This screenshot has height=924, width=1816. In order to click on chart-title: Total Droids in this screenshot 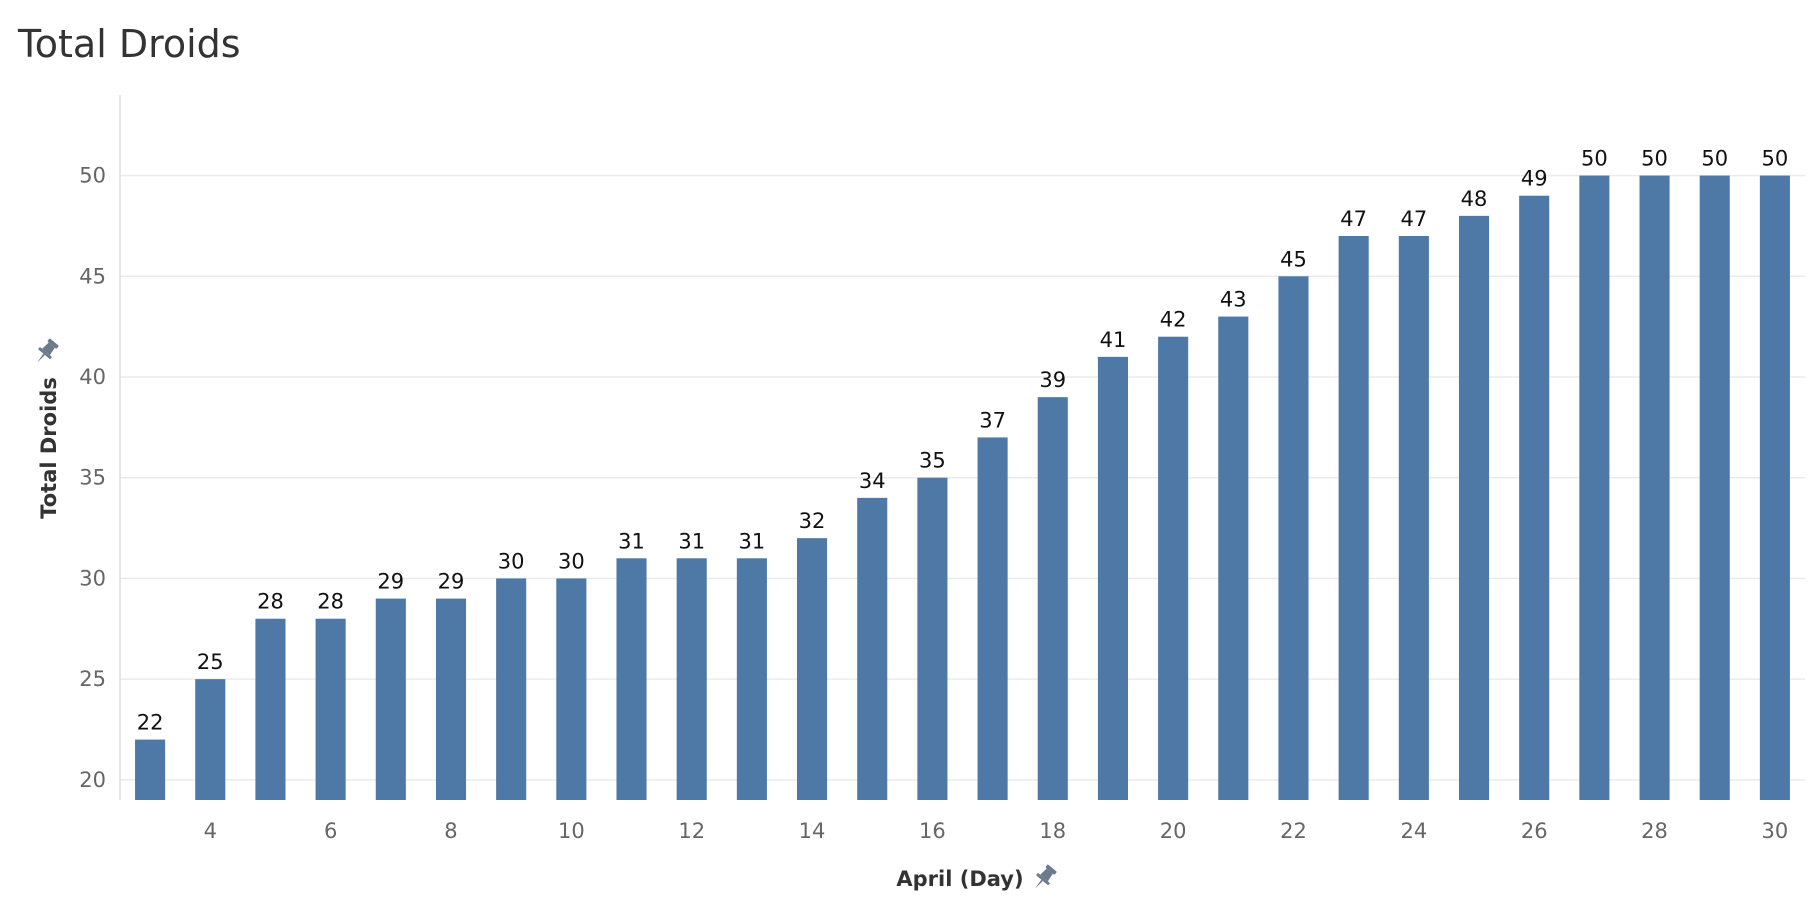, I will do `click(129, 44)`.